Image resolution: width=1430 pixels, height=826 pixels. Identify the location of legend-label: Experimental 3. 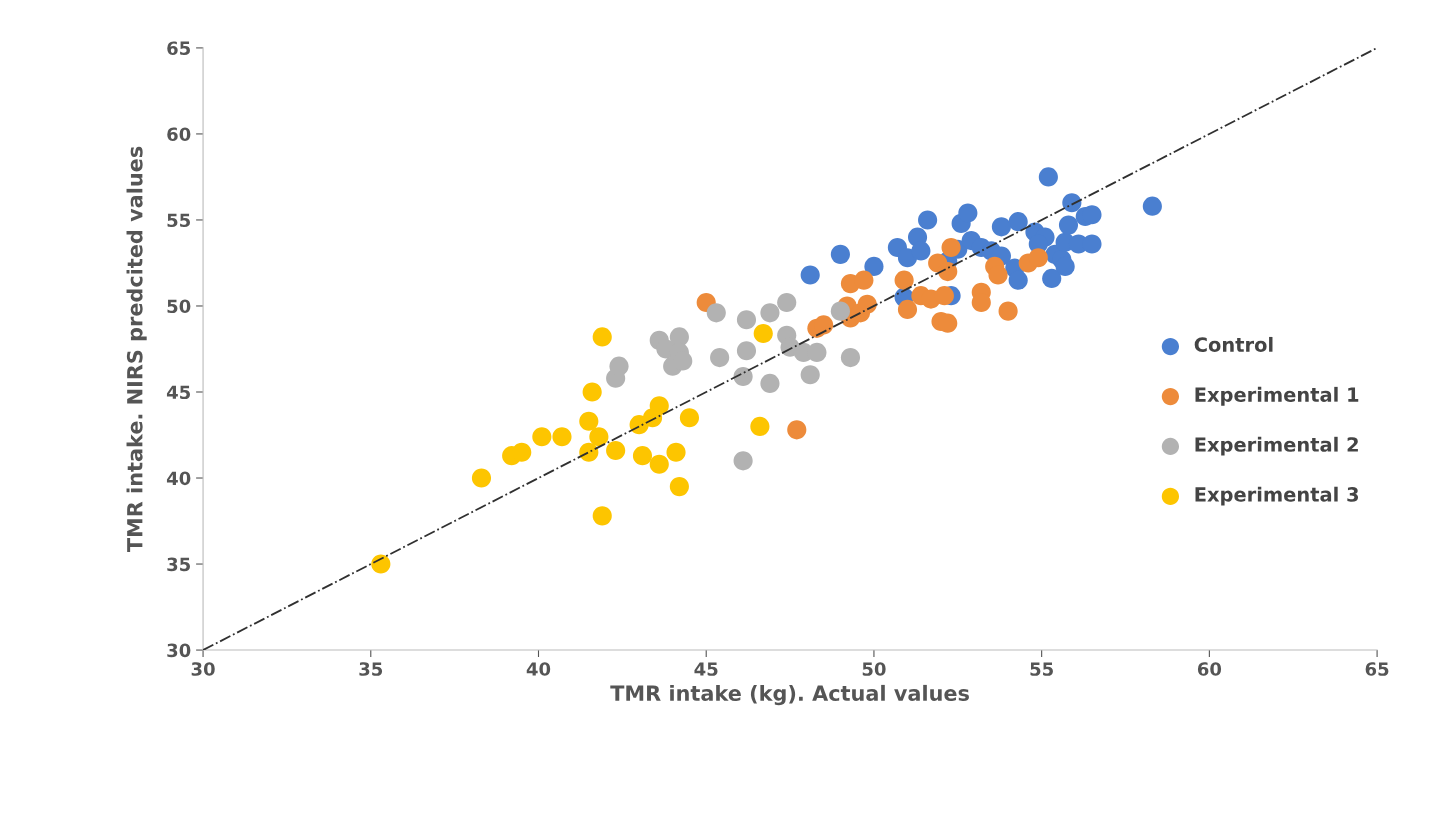
(1277, 496).